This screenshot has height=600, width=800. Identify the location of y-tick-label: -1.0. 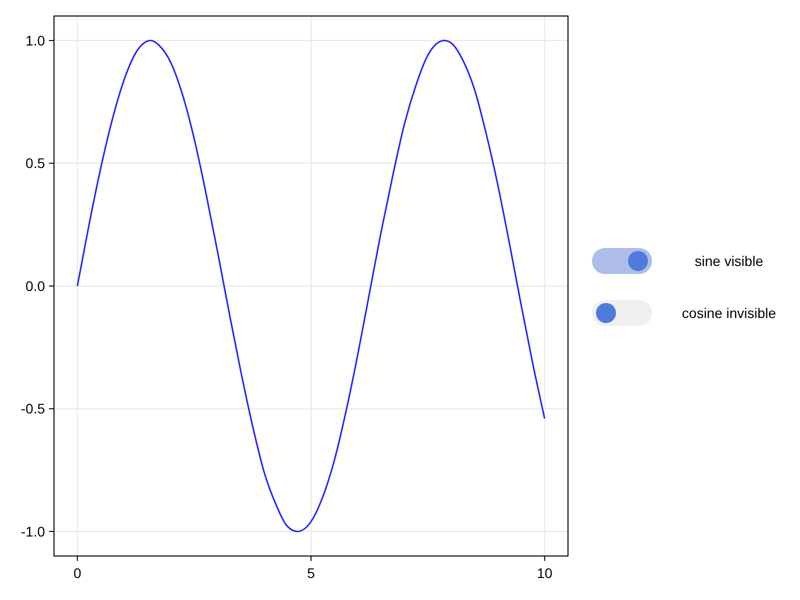
(33, 531).